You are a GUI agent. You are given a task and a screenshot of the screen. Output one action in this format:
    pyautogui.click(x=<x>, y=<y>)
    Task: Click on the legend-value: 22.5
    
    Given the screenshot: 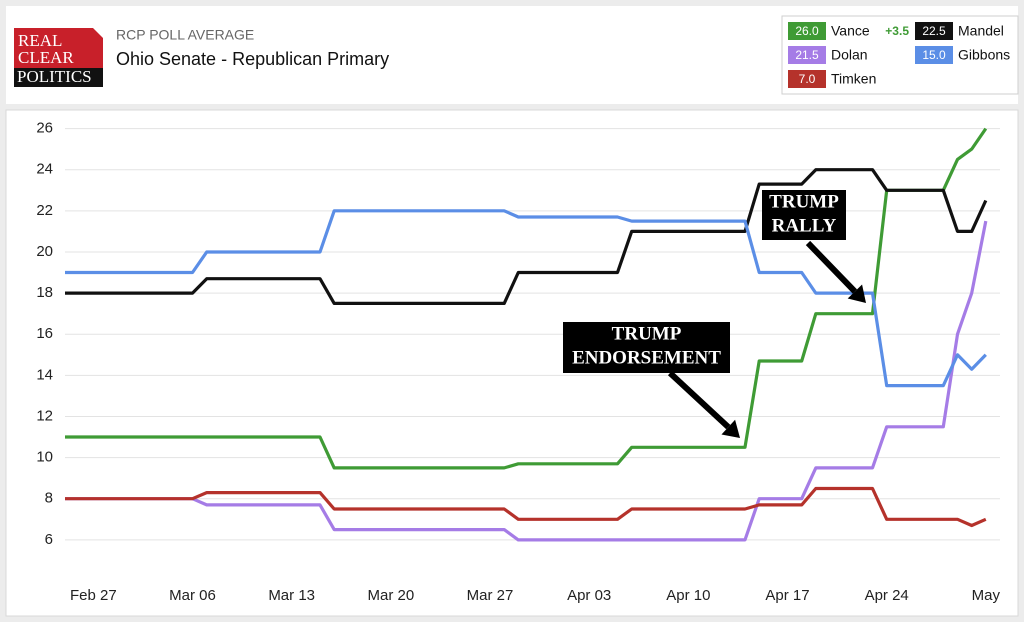 What is the action you would take?
    pyautogui.click(x=934, y=31)
    